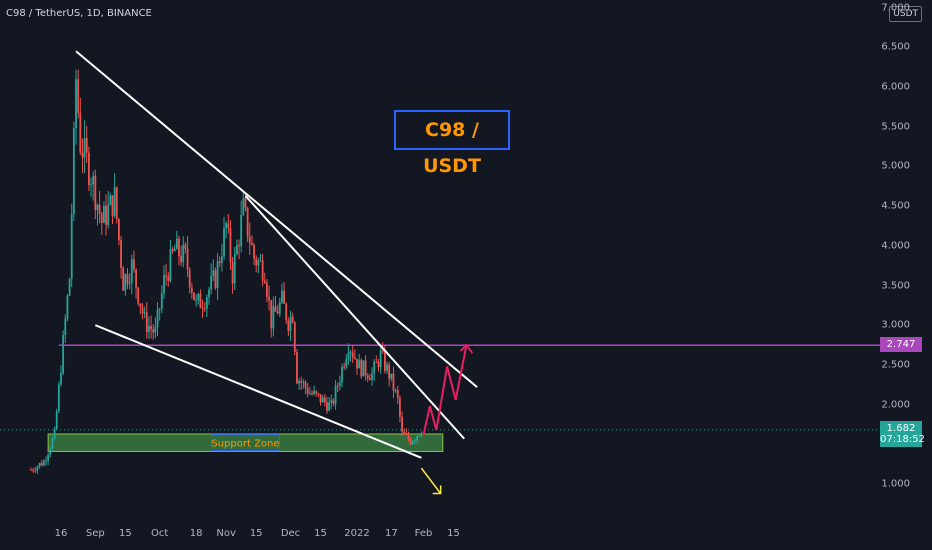  I want to click on x-tick-label: Oct, so click(160, 533).